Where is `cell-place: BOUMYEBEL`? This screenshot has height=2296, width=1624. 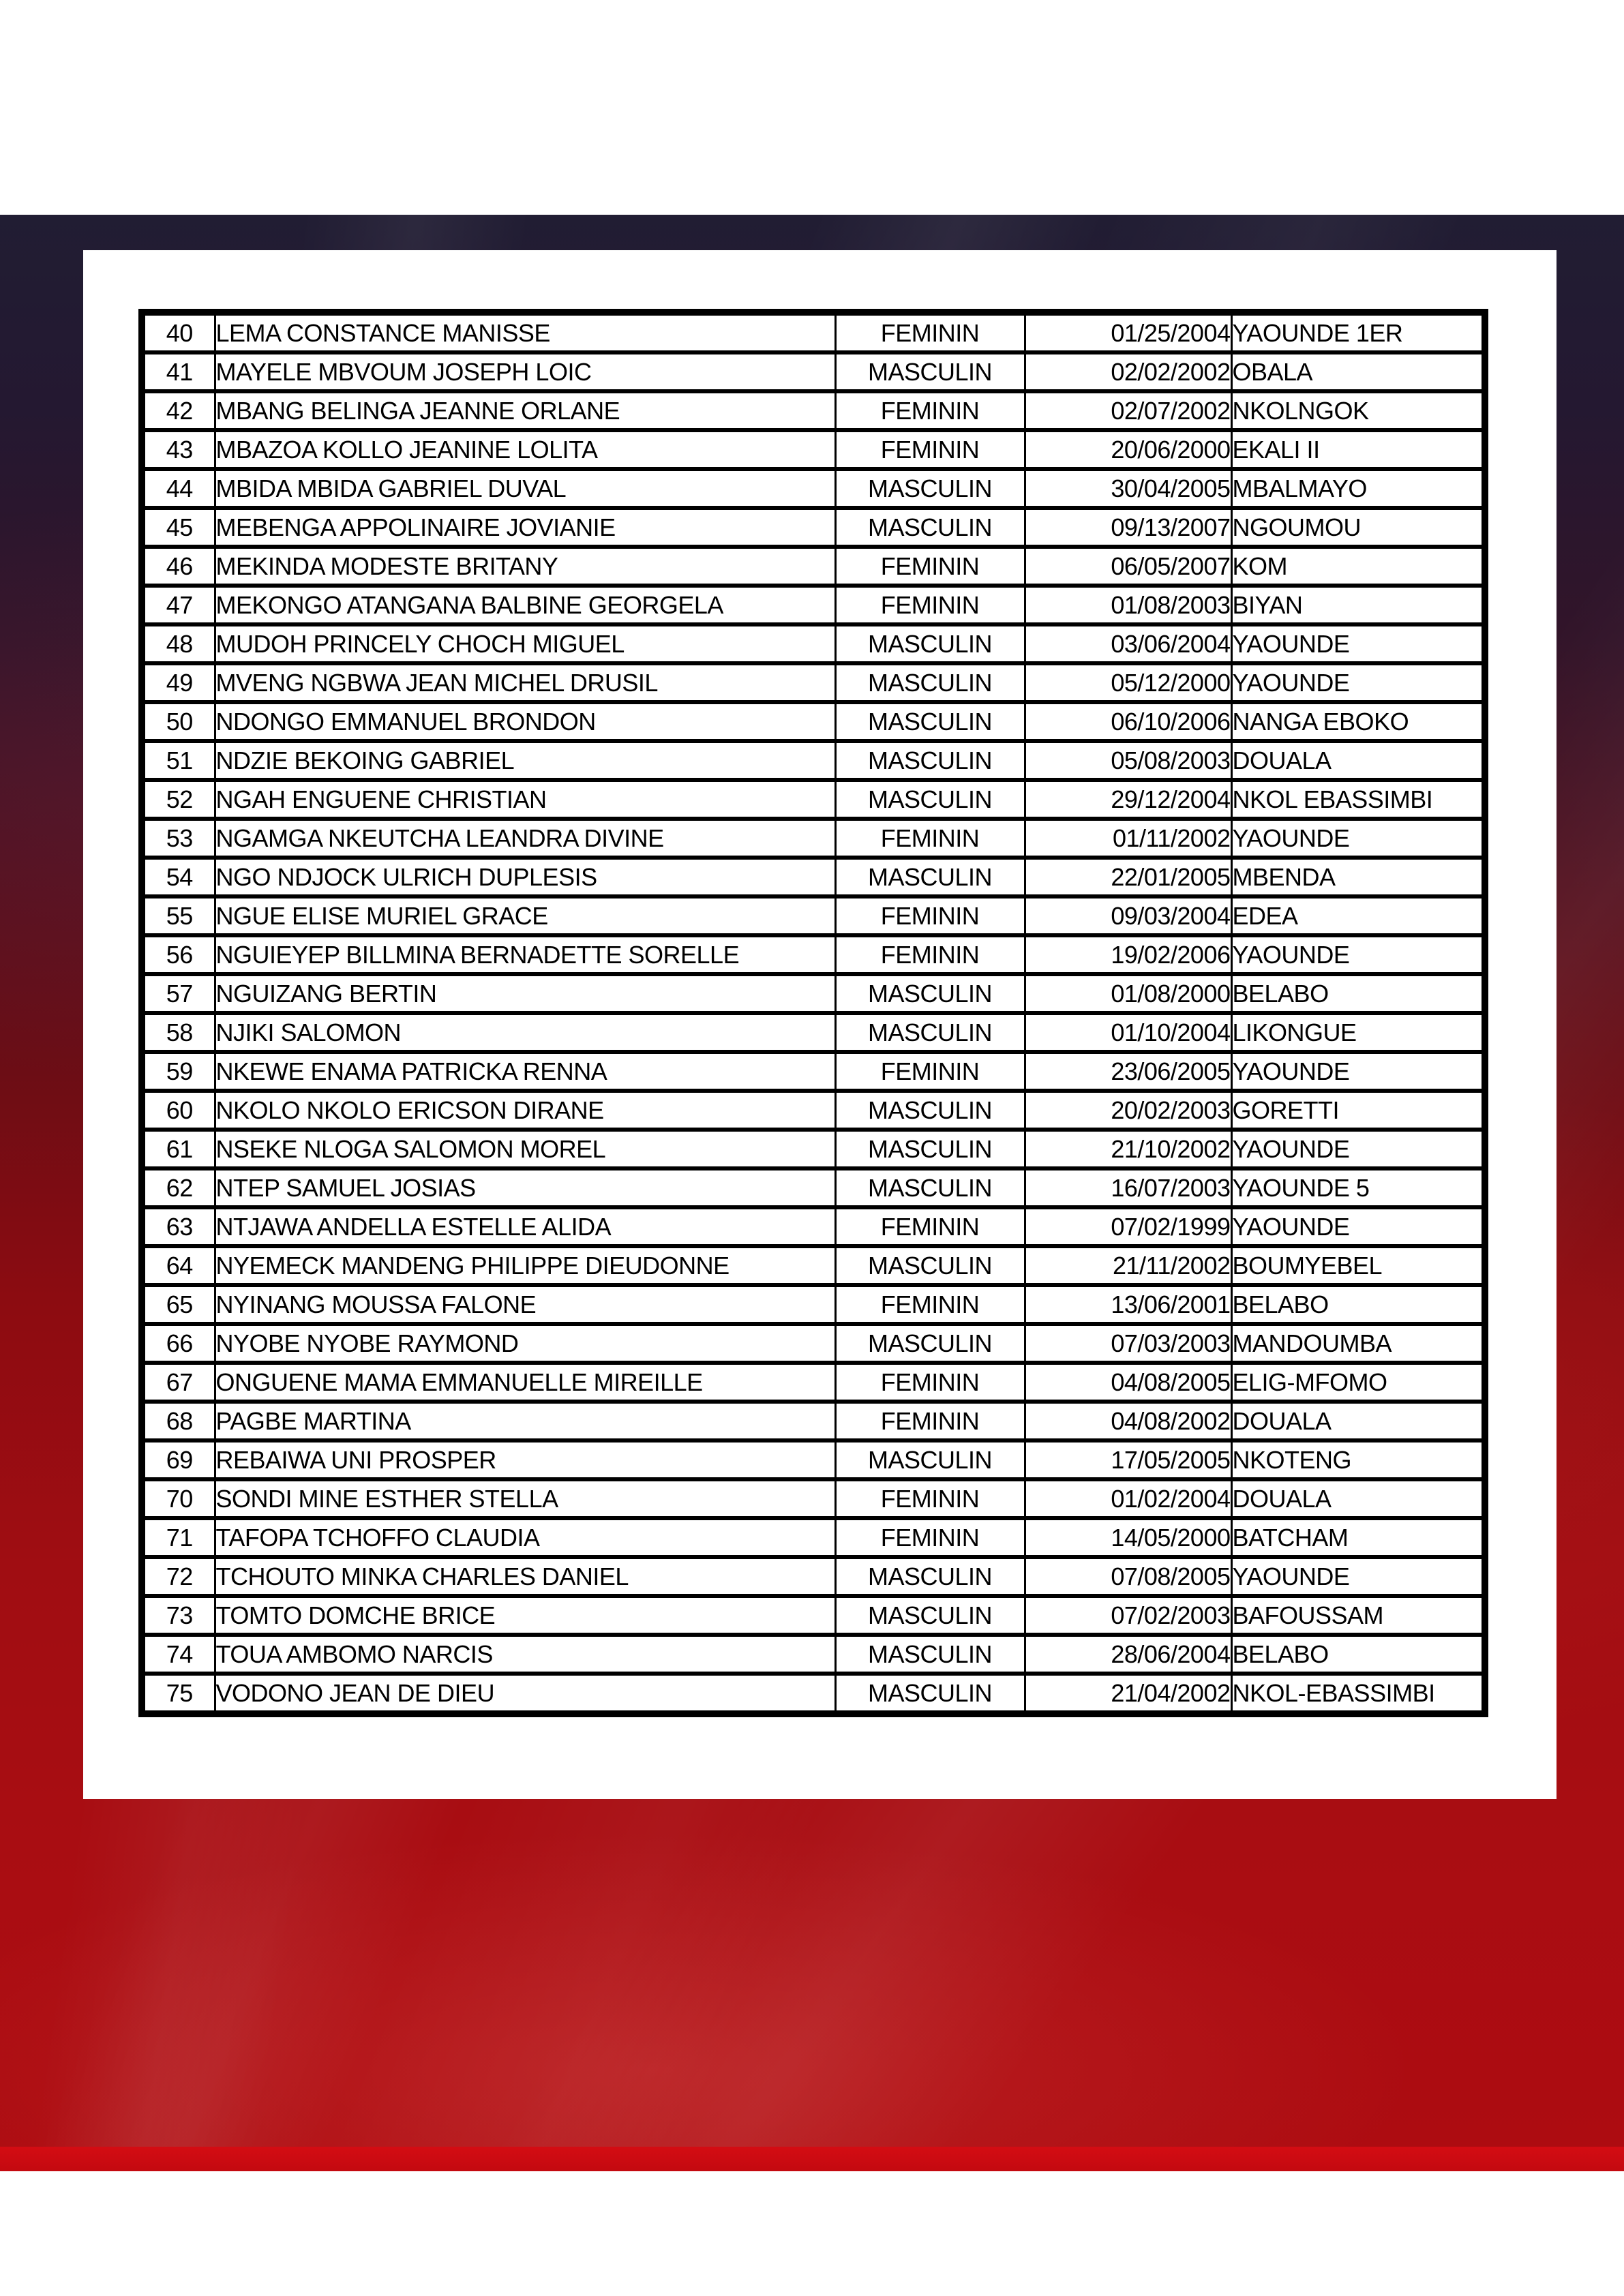 cell-place: BOUMYEBEL is located at coordinates (1358, 1265).